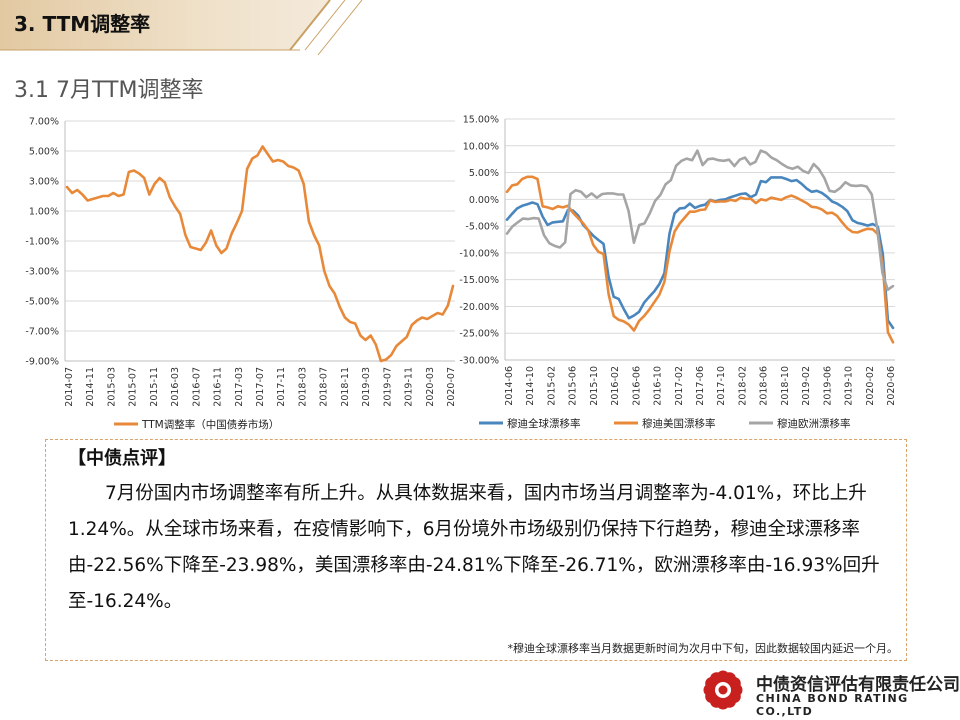 This screenshot has height=720, width=960. Describe the element at coordinates (636, 386) in the screenshot. I see `x-tick-label: 2016-06` at that location.